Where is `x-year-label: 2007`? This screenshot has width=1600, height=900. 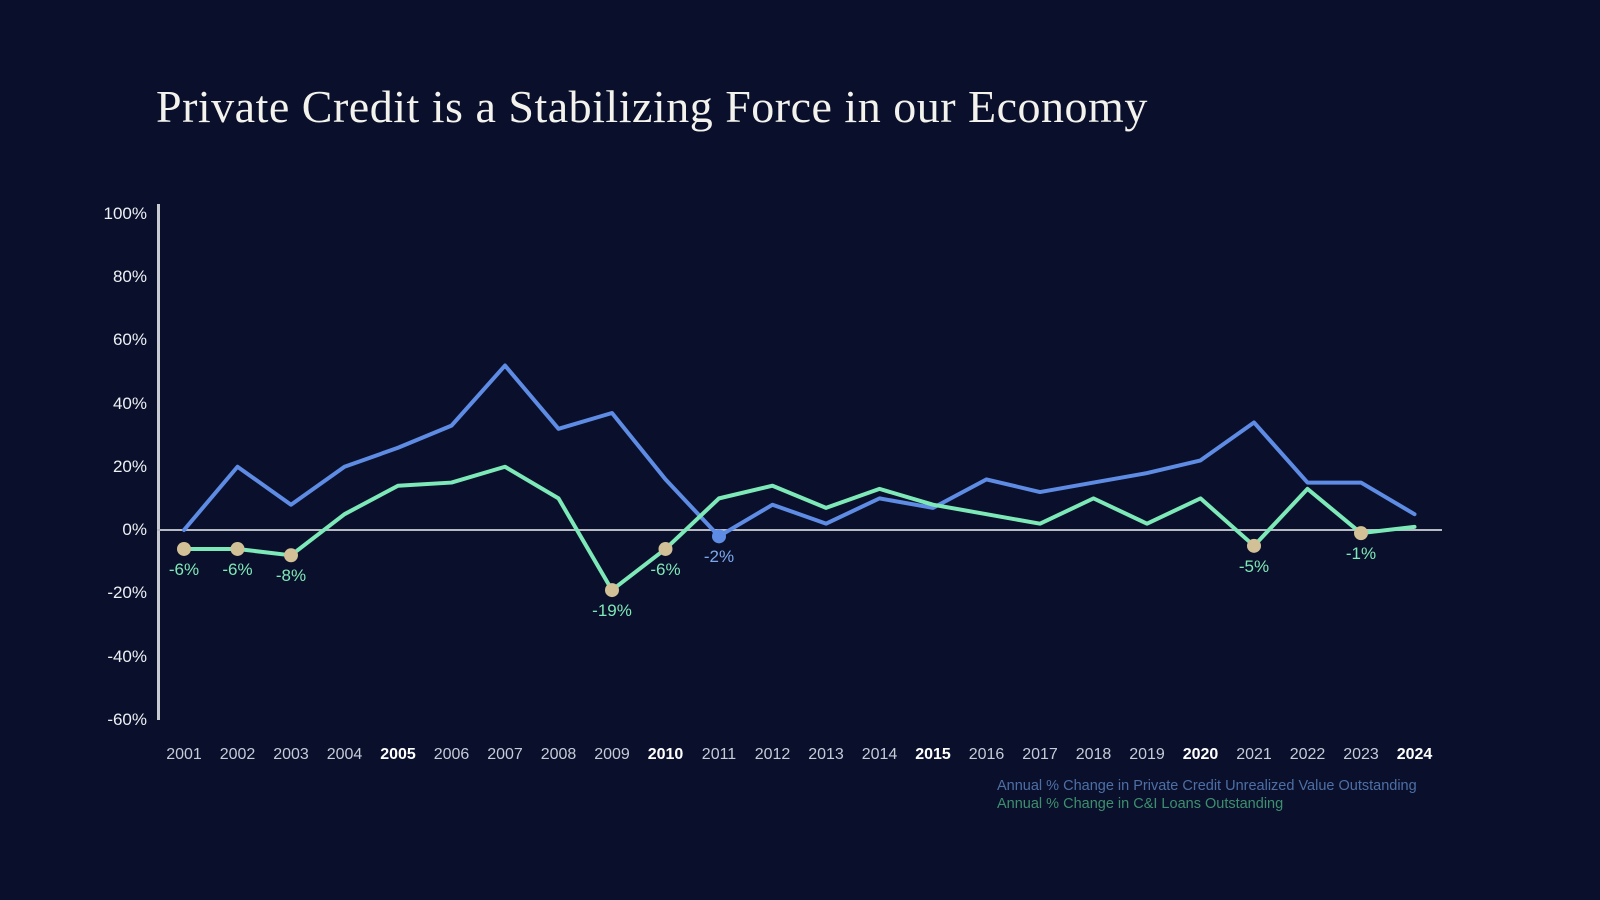
x-year-label: 2007 is located at coordinates (505, 754).